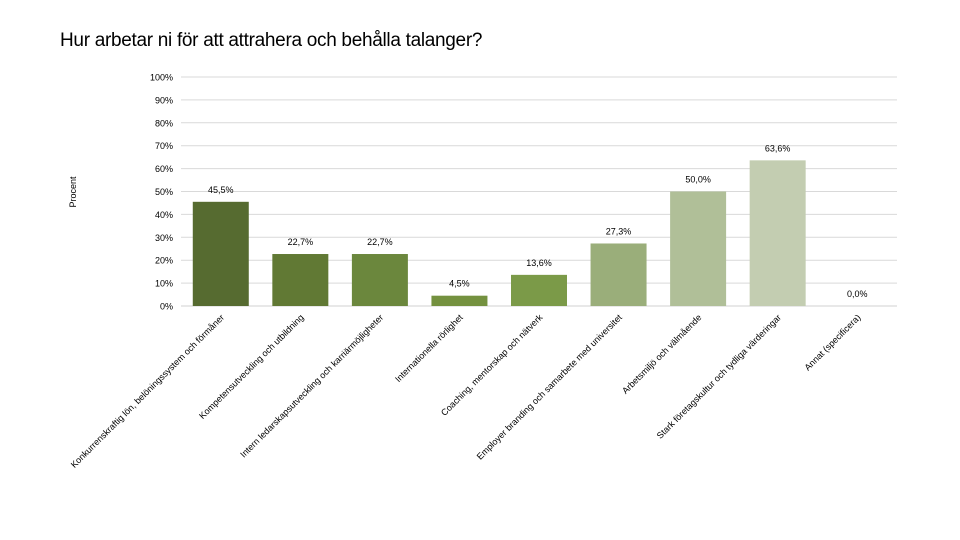 The image size is (960, 540). I want to click on x-tick-label: Arbetsmiljö och välmående, so click(661, 353).